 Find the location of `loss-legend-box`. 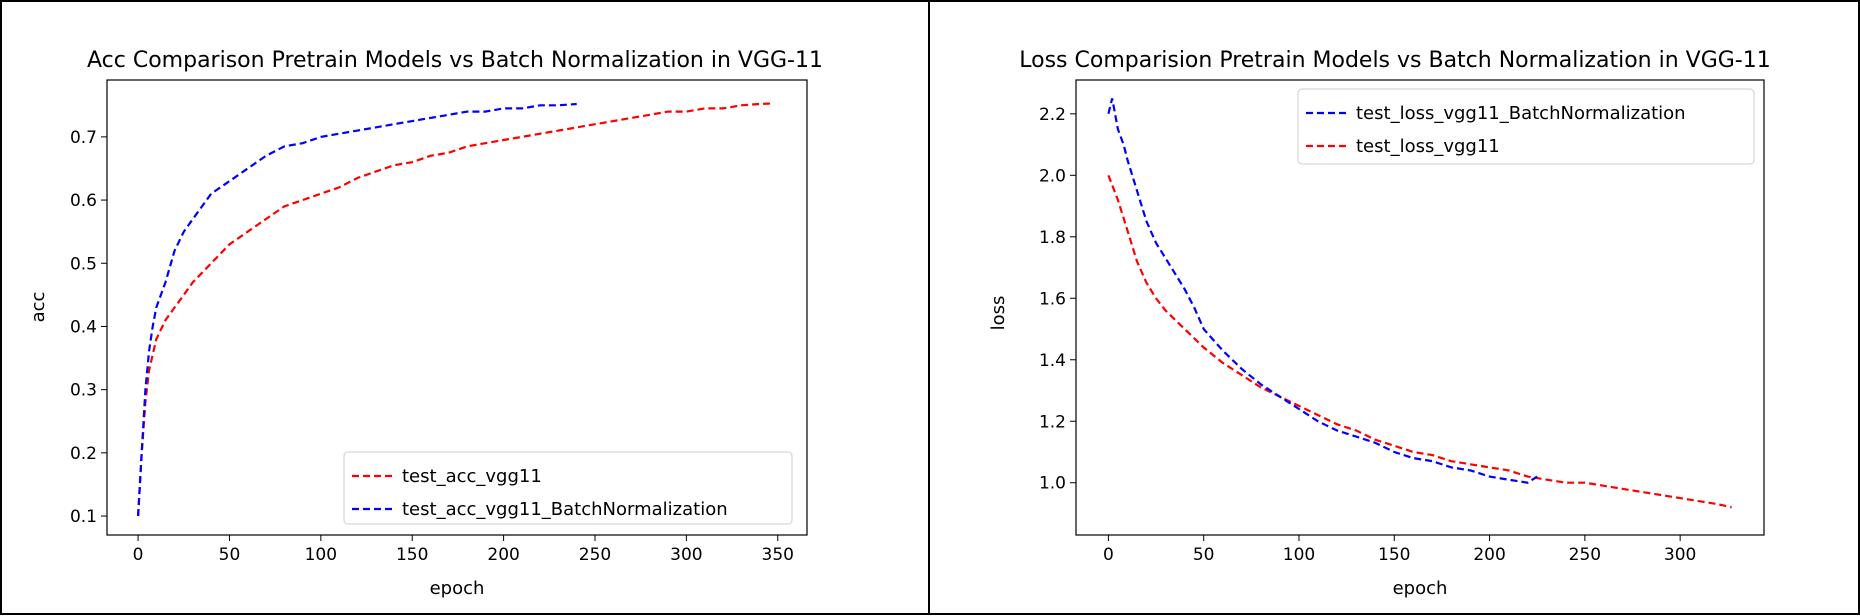

loss-legend-box is located at coordinates (1526, 126).